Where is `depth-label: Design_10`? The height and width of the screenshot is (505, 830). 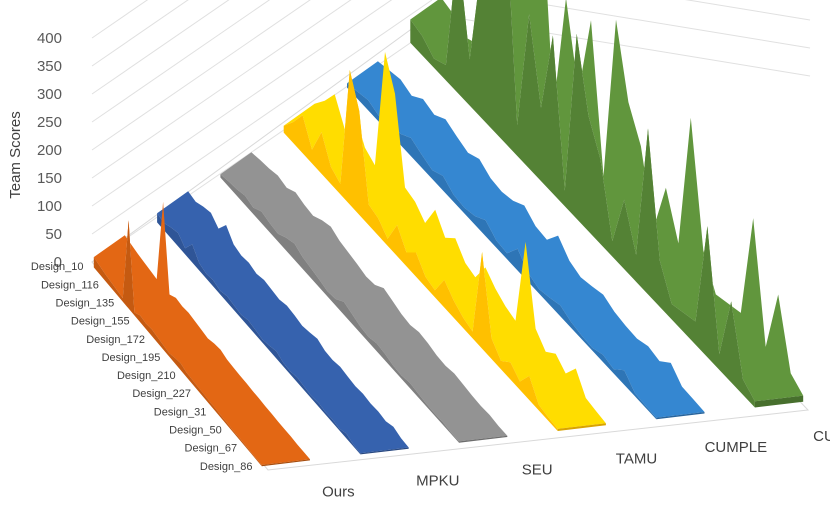 depth-label: Design_10 is located at coordinates (57, 267).